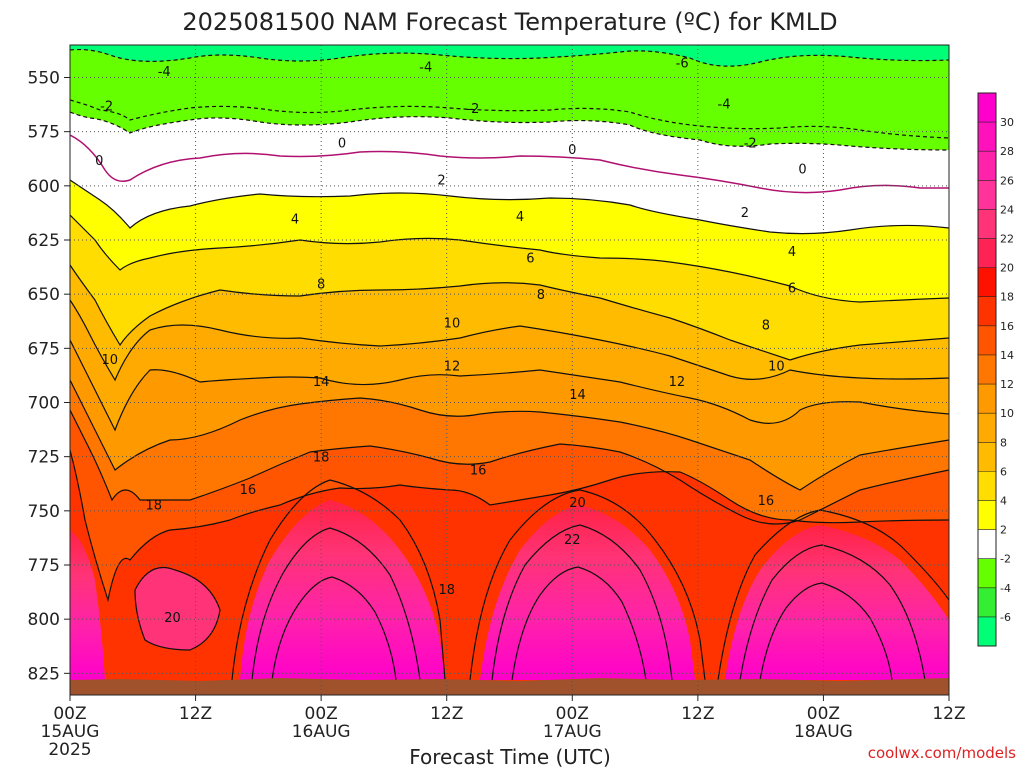  What do you see at coordinates (677, 382) in the screenshot?
I see `contour-label: 12` at bounding box center [677, 382].